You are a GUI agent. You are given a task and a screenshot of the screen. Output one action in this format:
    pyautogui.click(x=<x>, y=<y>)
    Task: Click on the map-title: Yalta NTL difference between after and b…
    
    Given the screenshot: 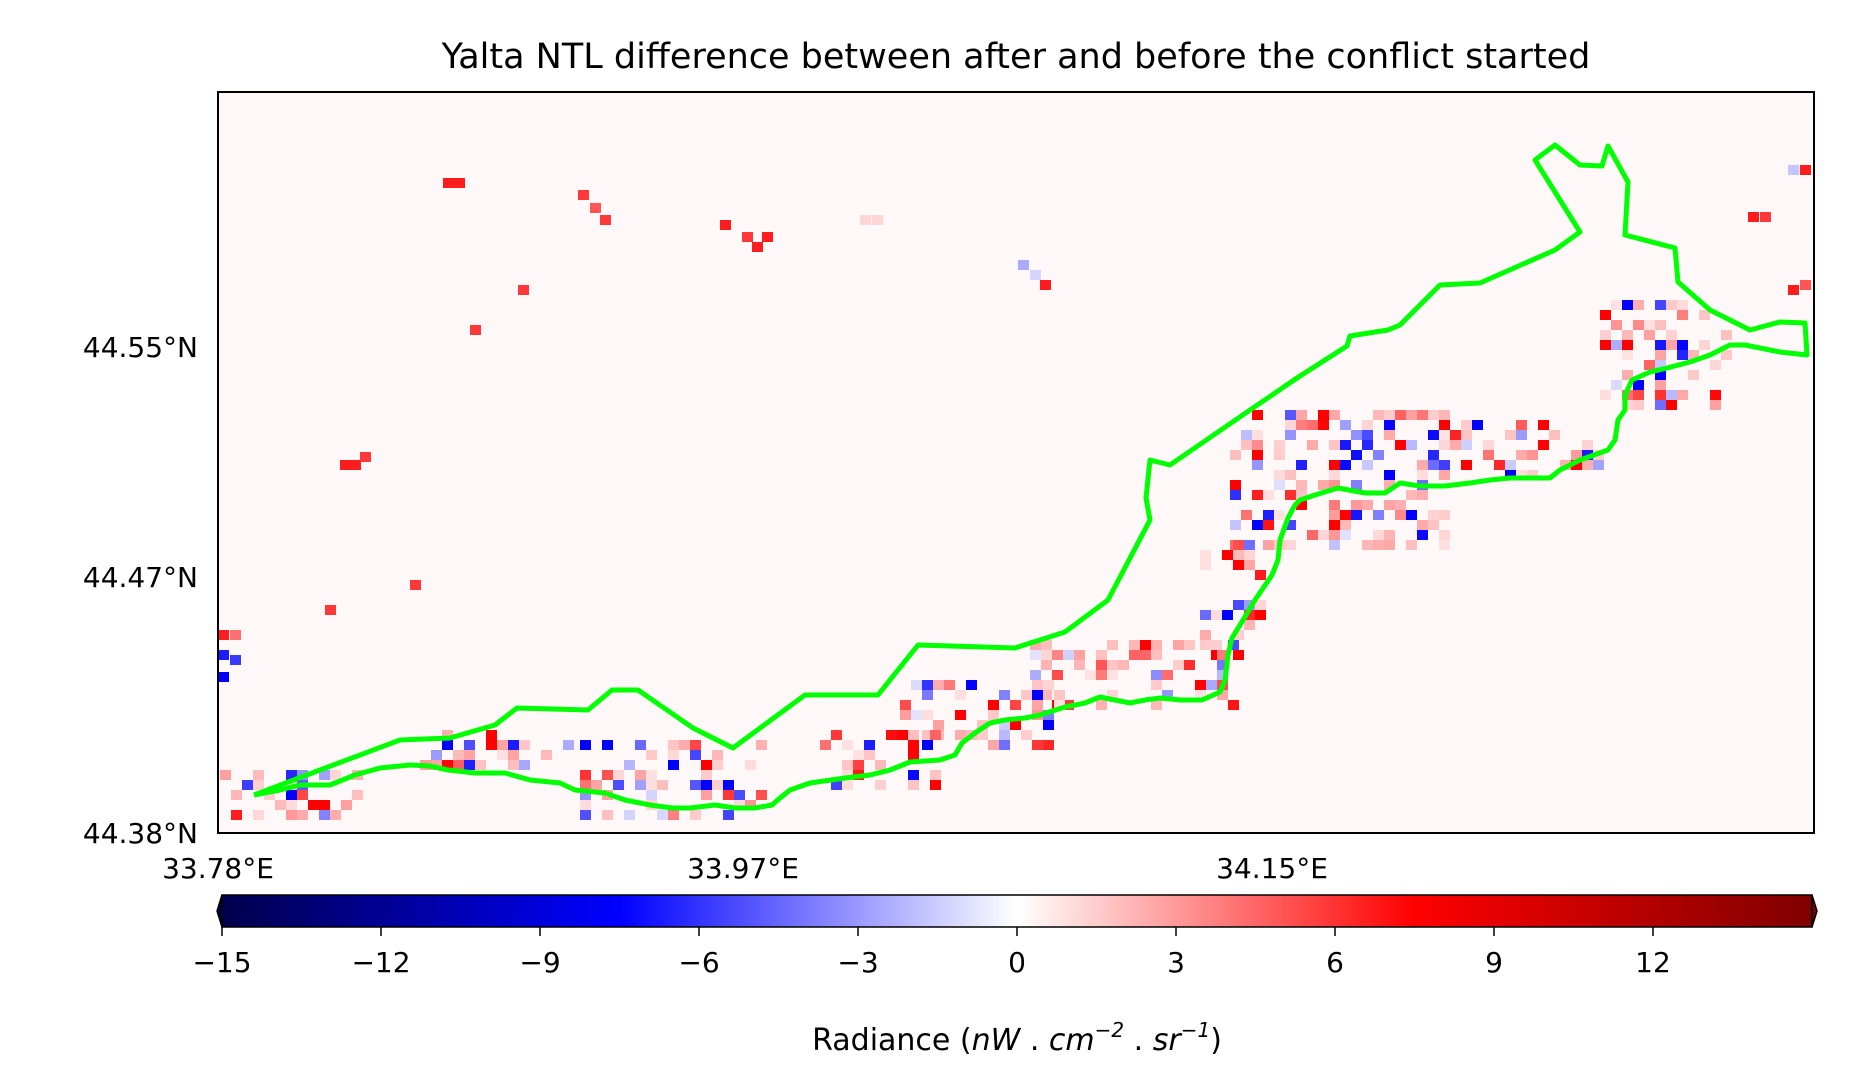 What is the action you would take?
    pyautogui.click(x=1016, y=57)
    